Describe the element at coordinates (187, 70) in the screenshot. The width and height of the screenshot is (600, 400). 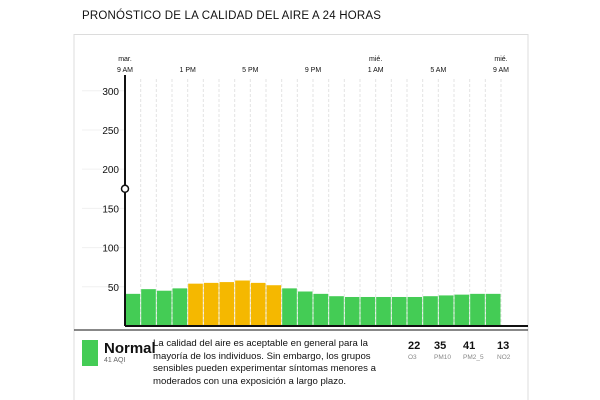
I see `x-time-label: 1 PM` at that location.